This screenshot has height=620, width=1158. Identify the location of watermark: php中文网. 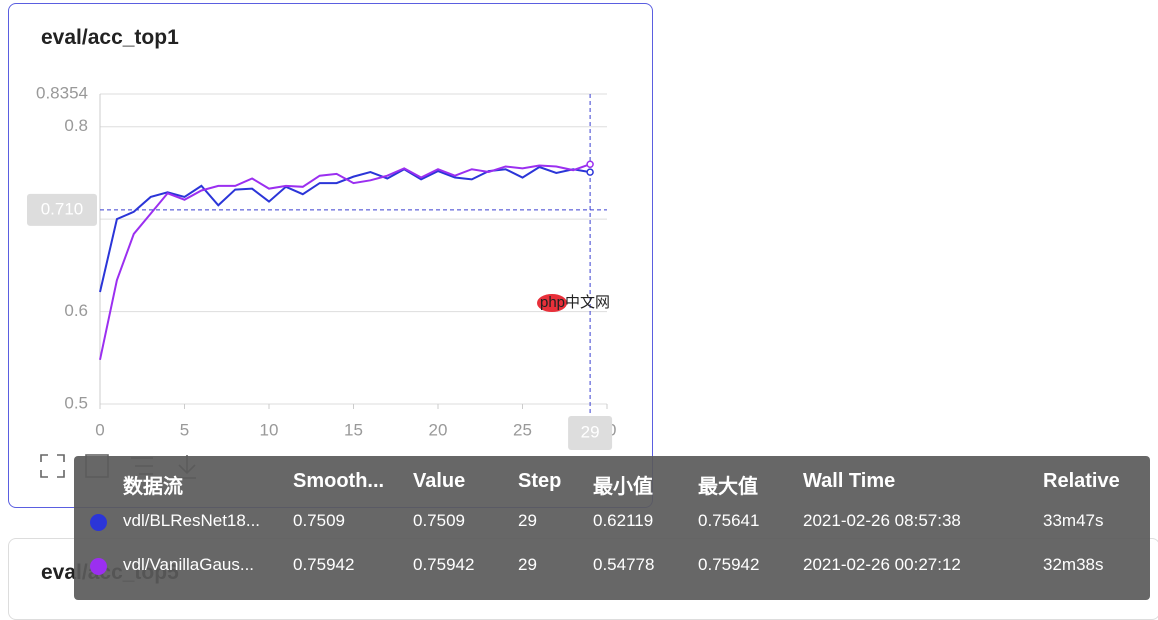
(575, 302).